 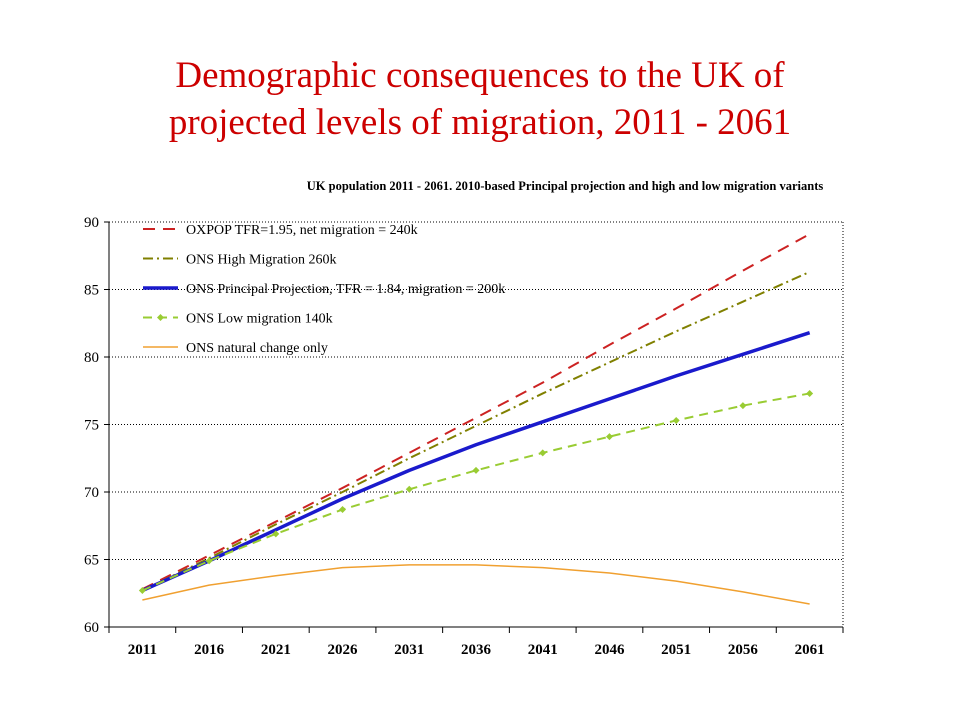 What do you see at coordinates (543, 650) in the screenshot?
I see `x-tick-label: 2041` at bounding box center [543, 650].